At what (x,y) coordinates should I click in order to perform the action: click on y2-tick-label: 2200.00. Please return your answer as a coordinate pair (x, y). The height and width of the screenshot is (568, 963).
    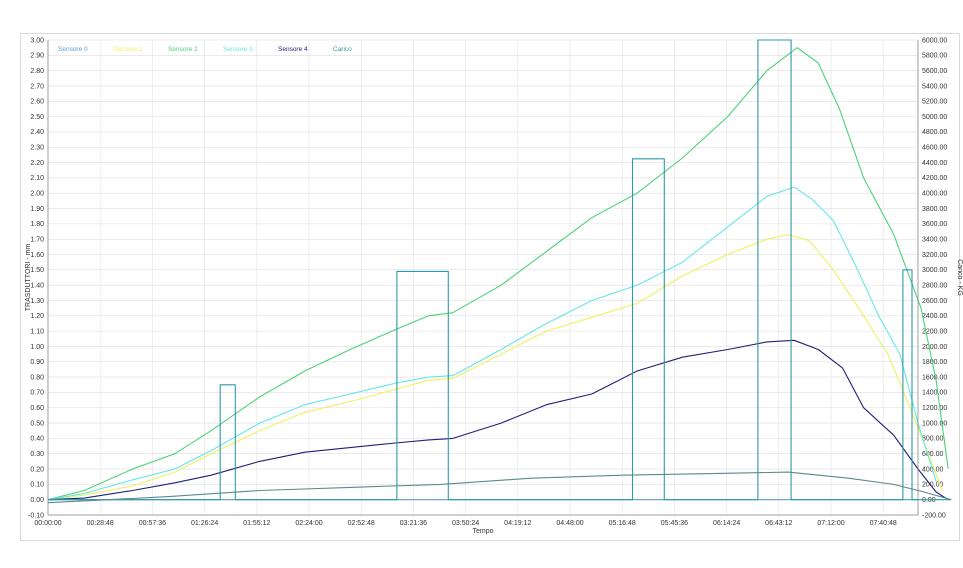
    Looking at the image, I should click on (934, 331).